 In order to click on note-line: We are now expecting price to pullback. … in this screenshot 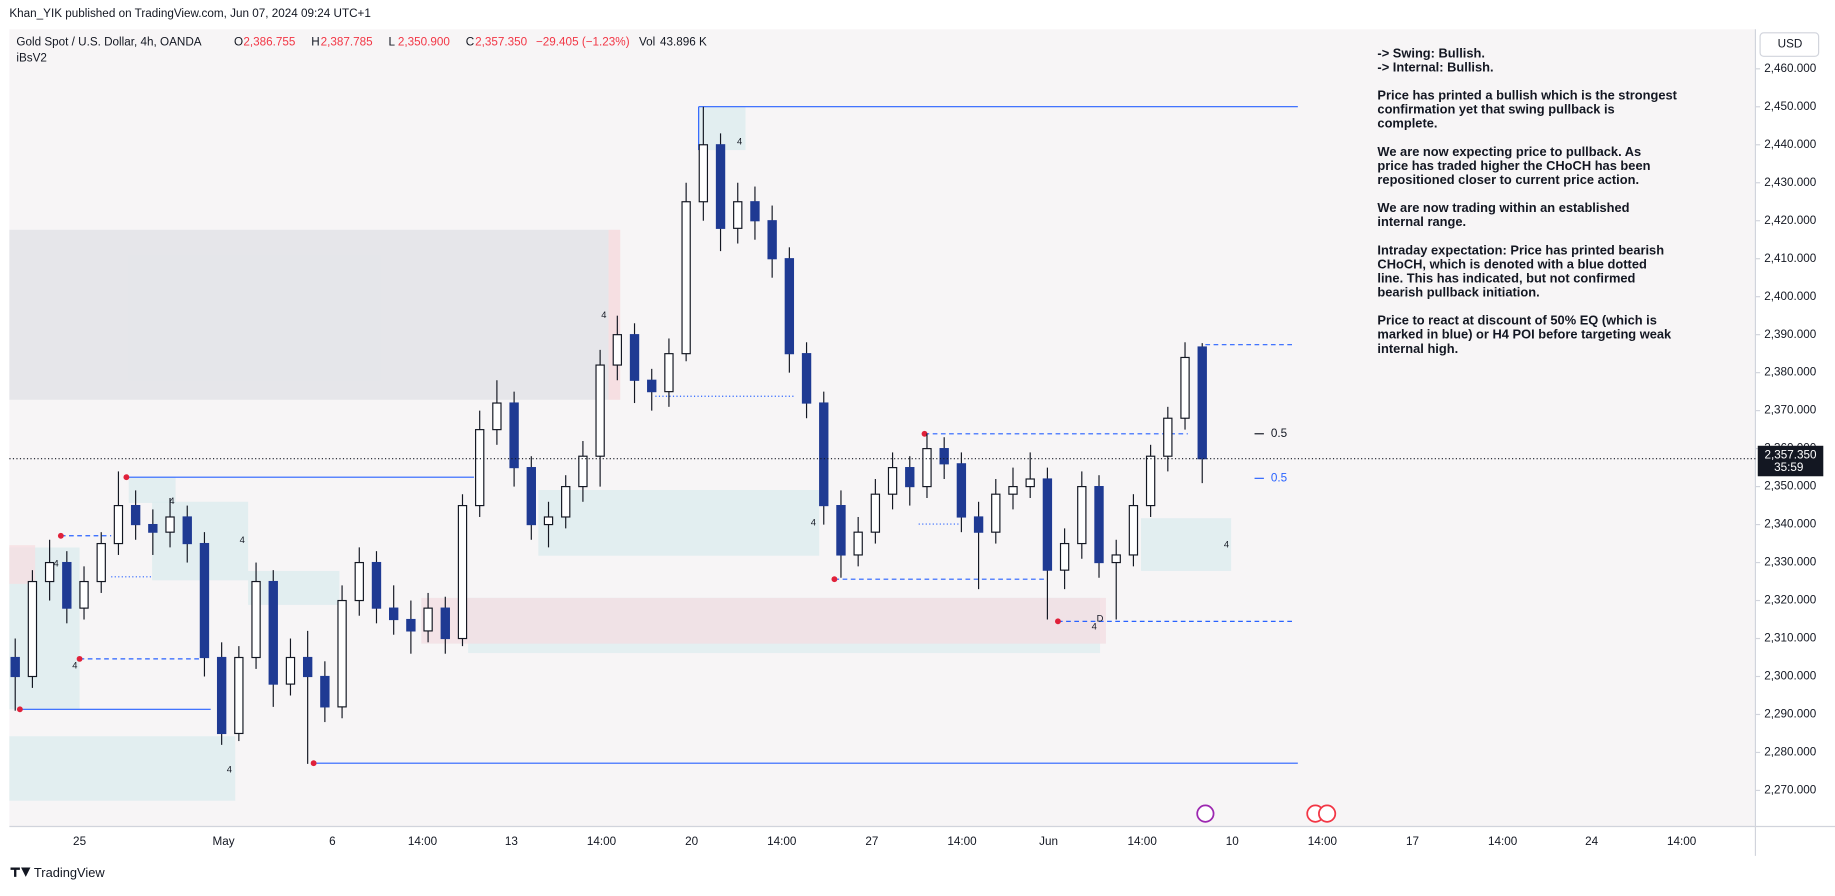, I will do `click(1509, 151)`.